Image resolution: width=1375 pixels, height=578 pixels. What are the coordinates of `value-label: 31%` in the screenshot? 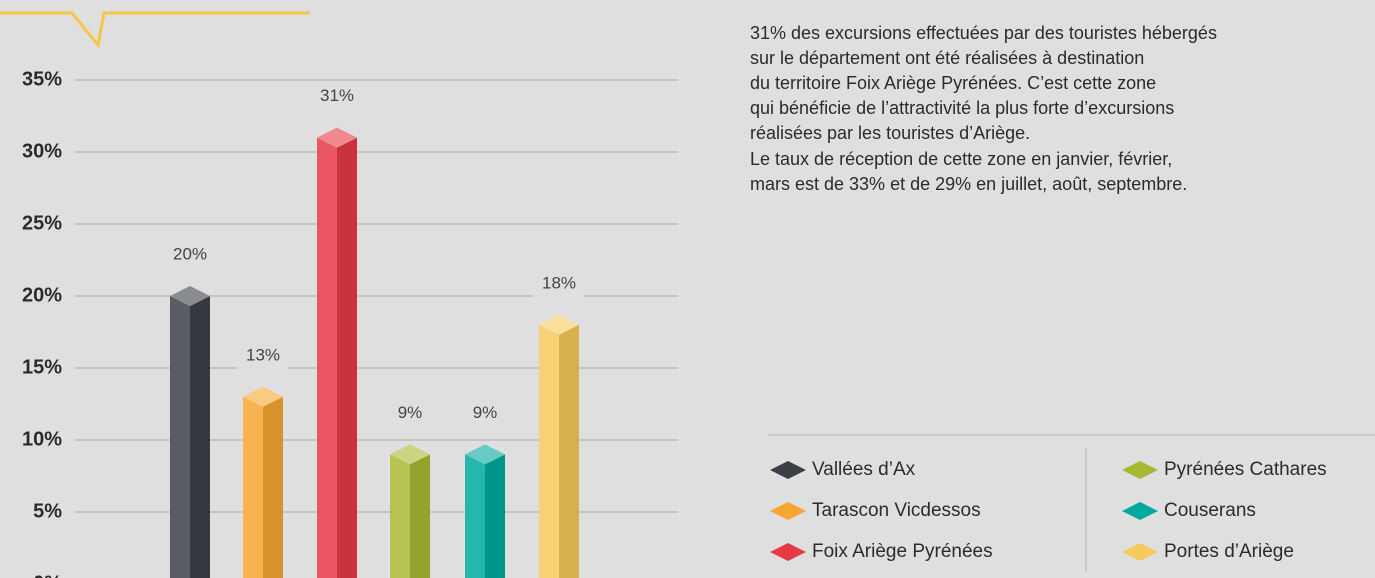 It's located at (337, 95).